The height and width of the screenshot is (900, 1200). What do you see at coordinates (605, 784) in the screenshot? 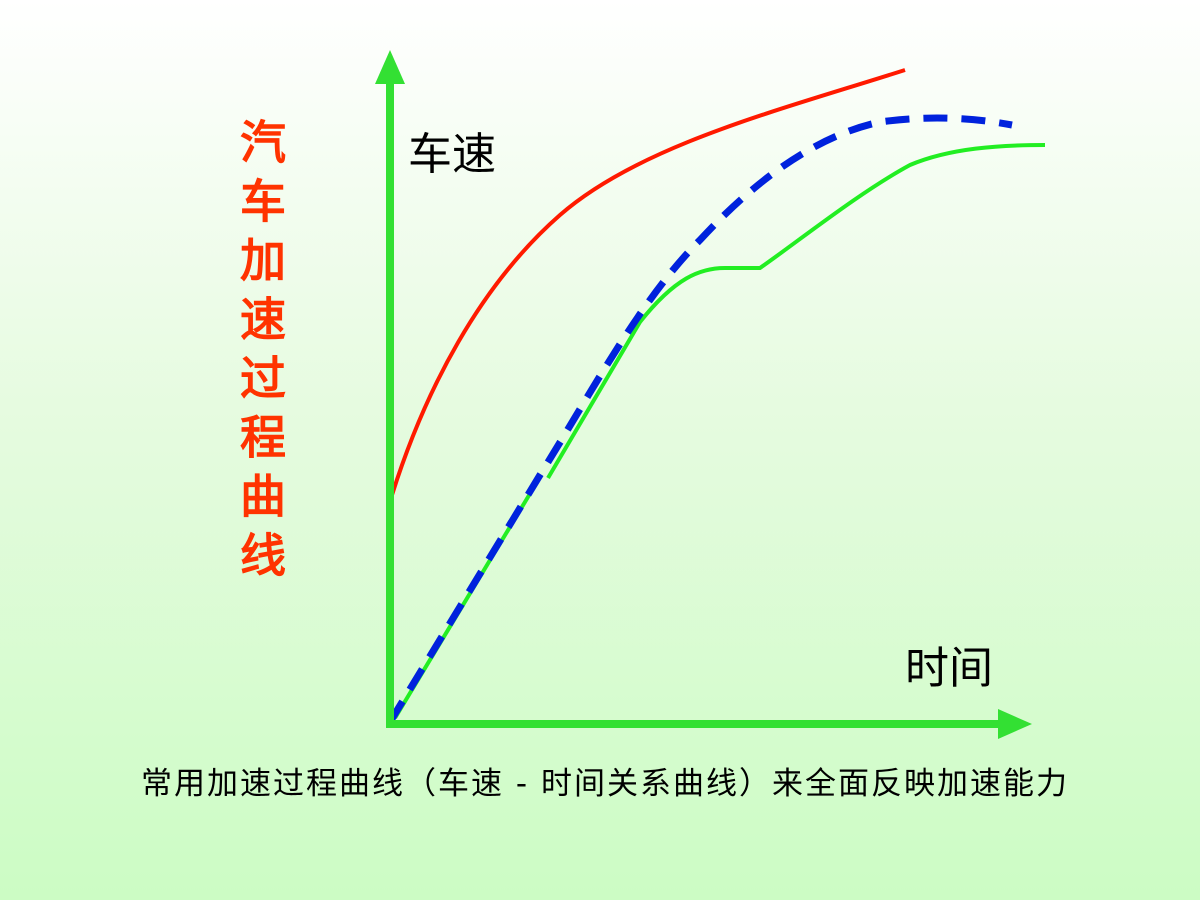
I see `caption: 常用加速过程曲线（车速 - 时间关系曲线）来全面反映加速能力` at bounding box center [605, 784].